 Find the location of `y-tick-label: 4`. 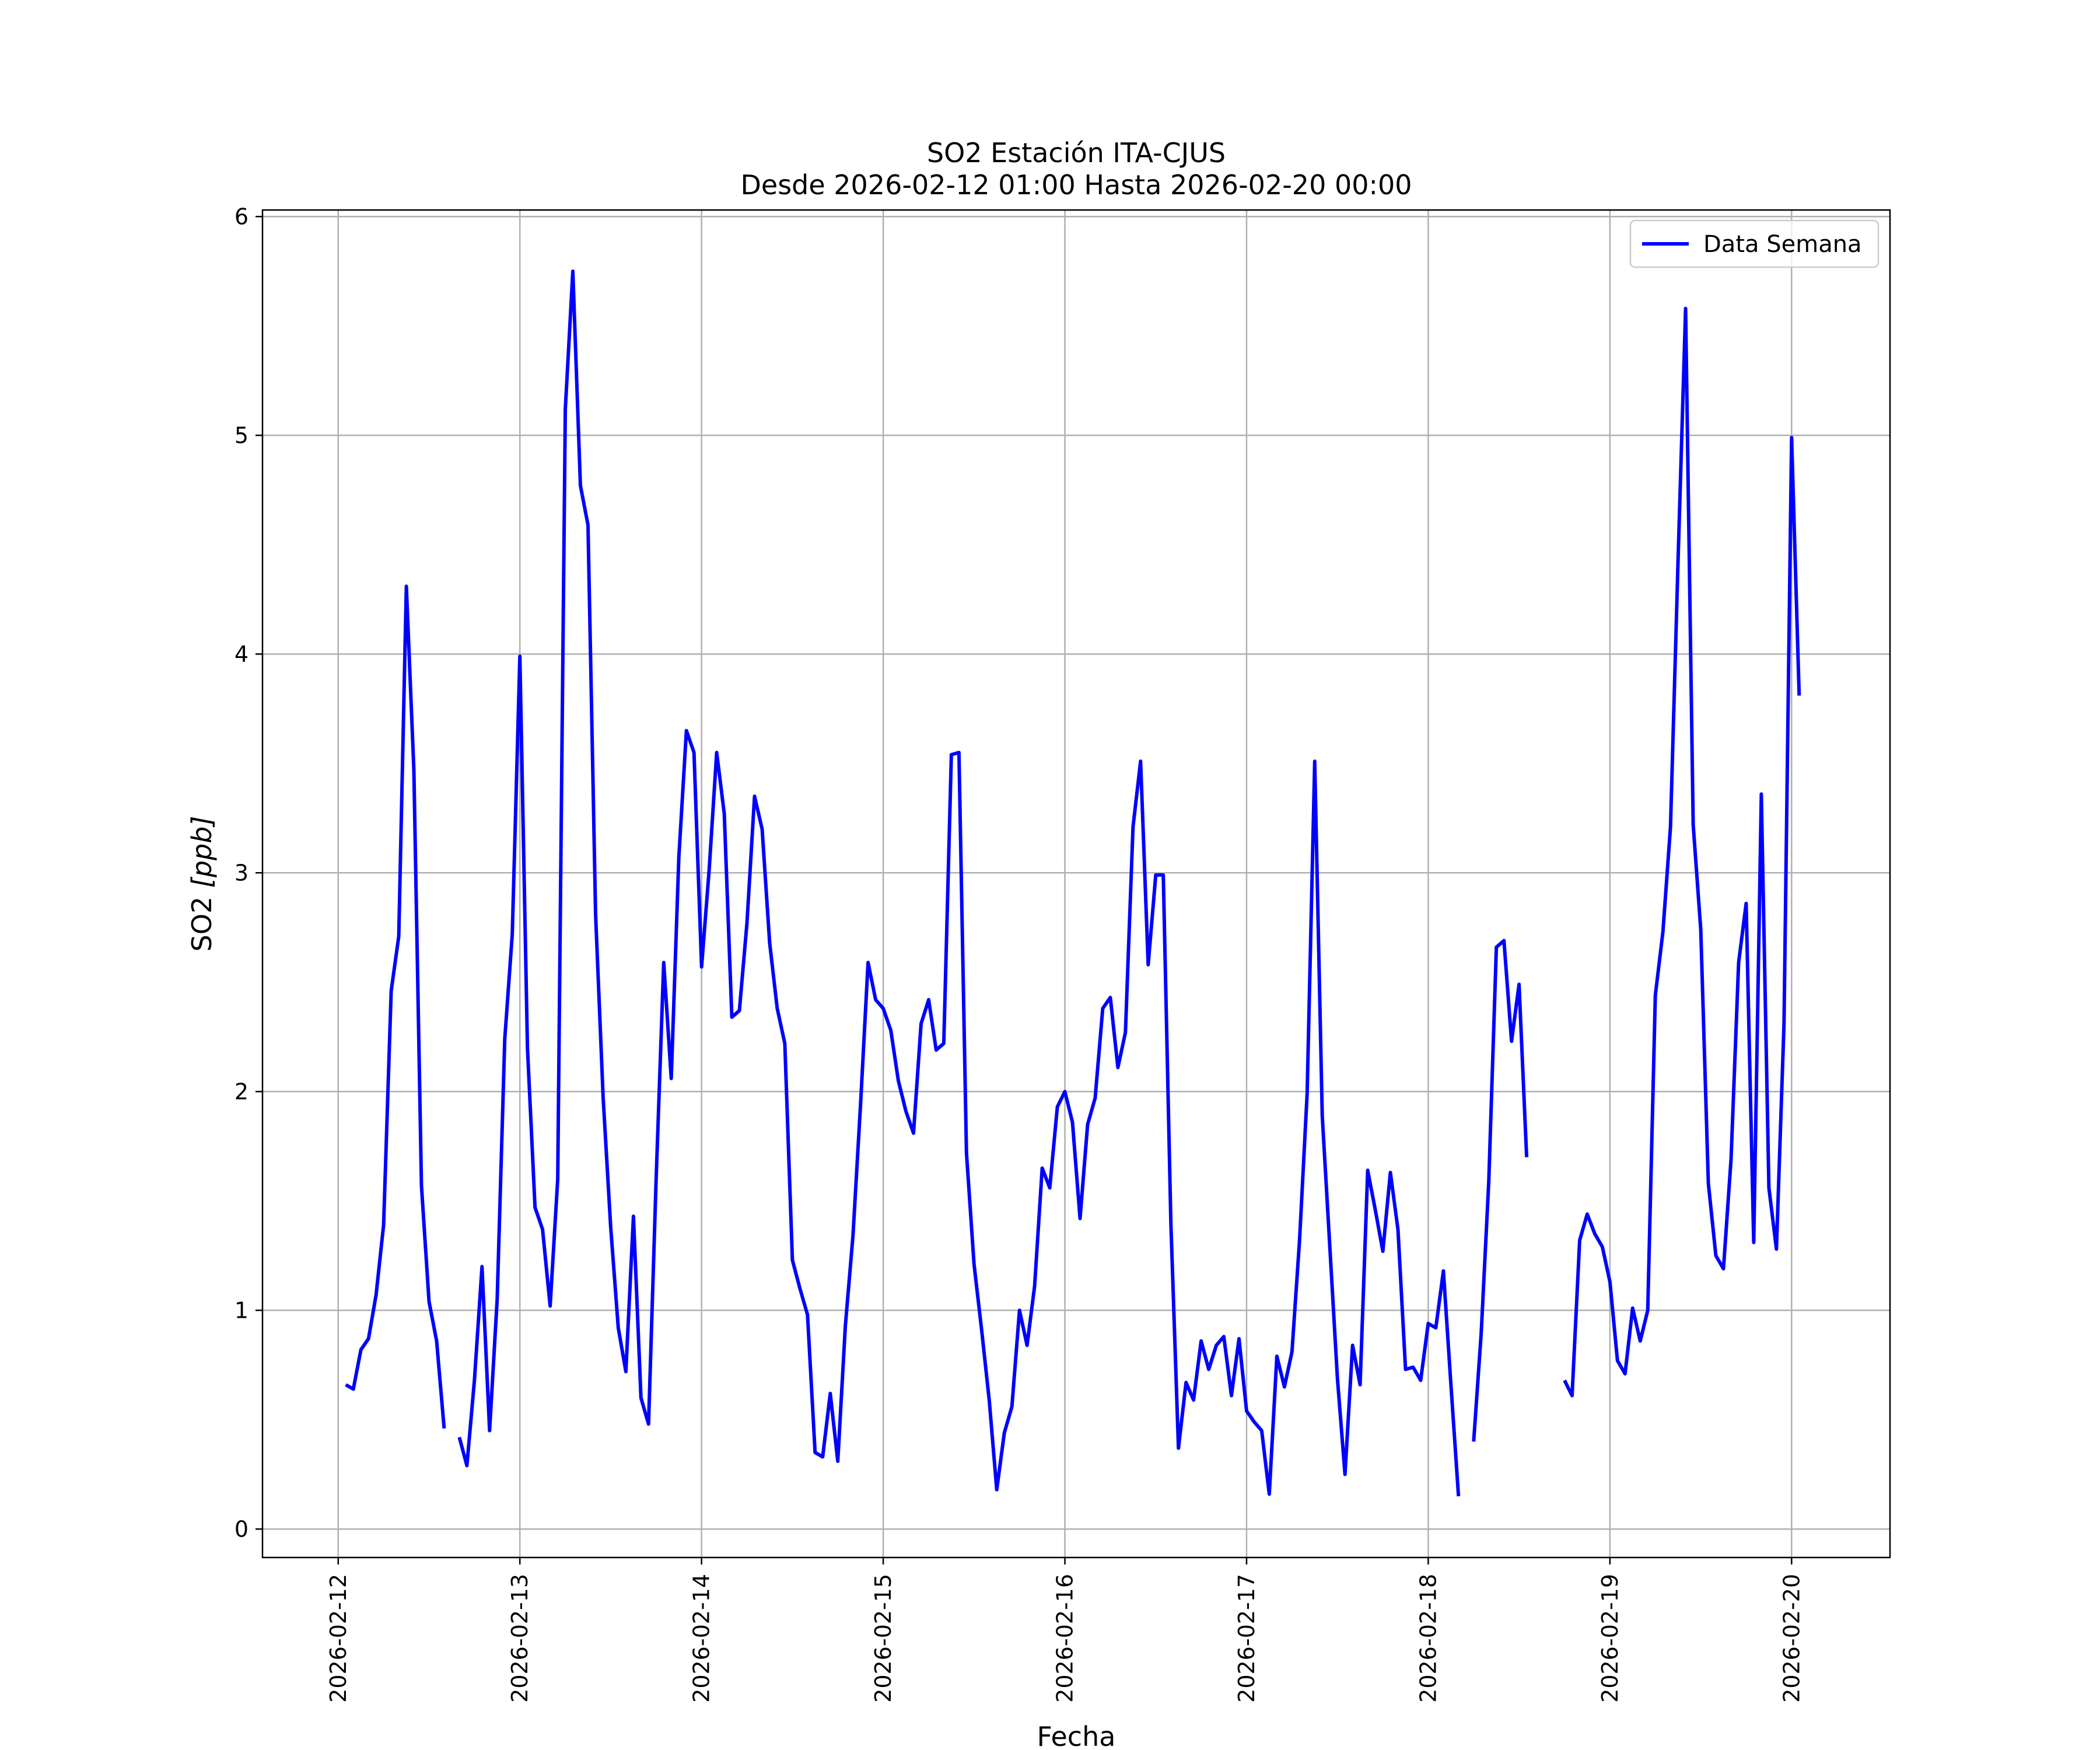

y-tick-label: 4 is located at coordinates (242, 654).